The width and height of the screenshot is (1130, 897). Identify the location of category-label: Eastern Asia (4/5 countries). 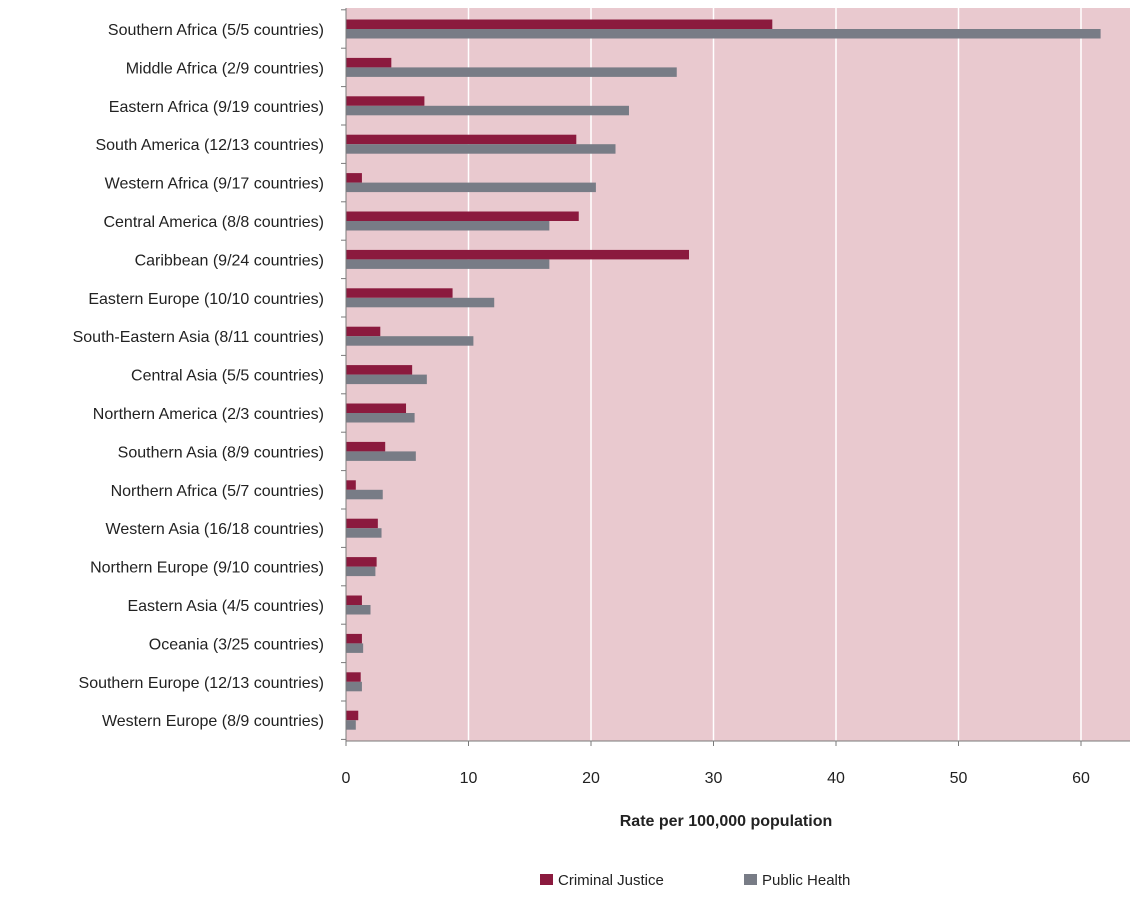
(225, 606).